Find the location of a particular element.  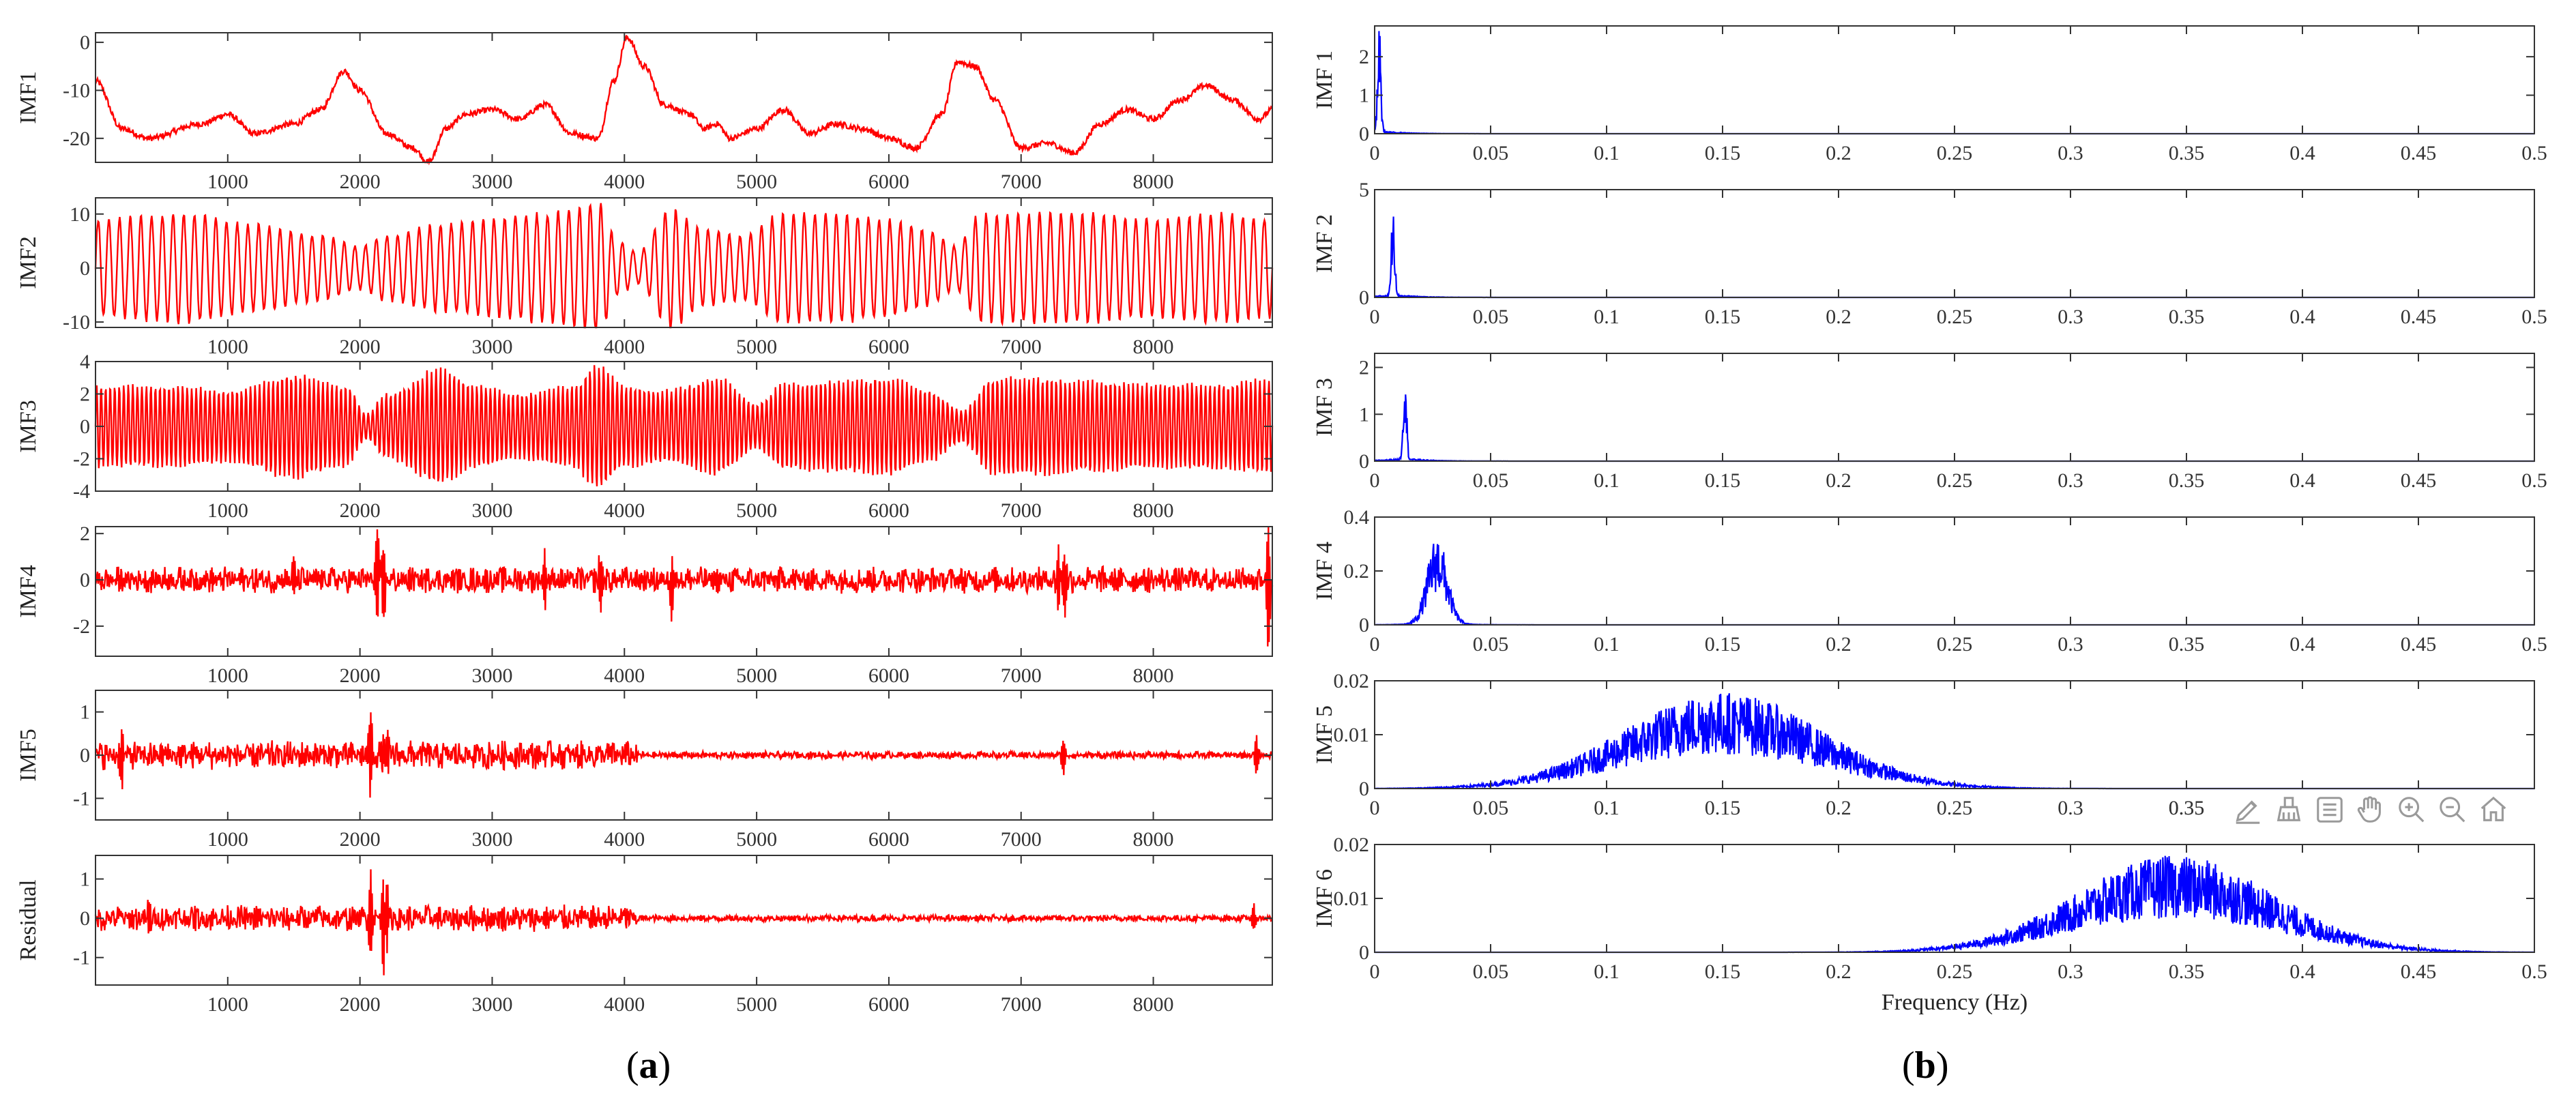

y-tick-label-a-3-2: 0 is located at coordinates (85, 426).